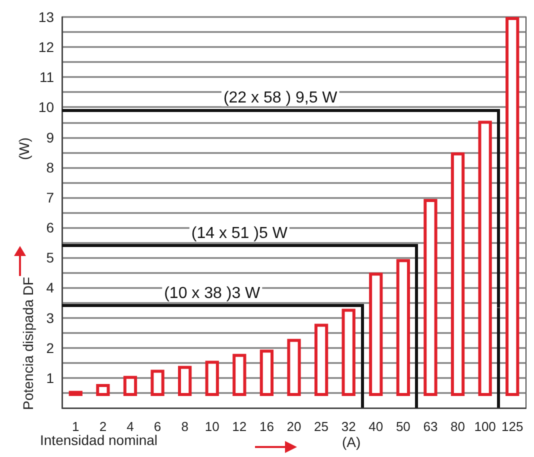 This screenshot has height=457, width=534. What do you see at coordinates (50, 167) in the screenshot?
I see `y-tick-label: 8` at bounding box center [50, 167].